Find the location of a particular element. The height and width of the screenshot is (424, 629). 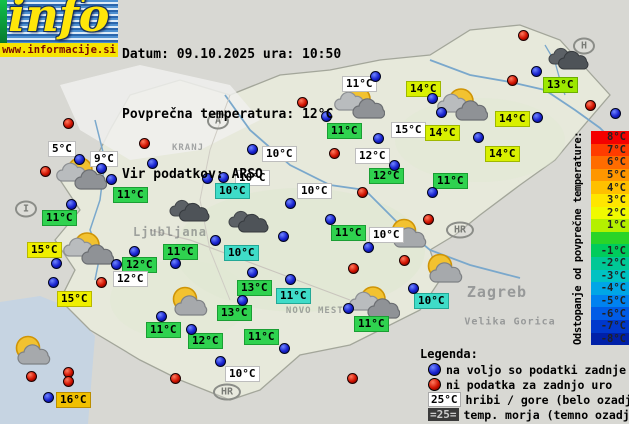

site-logo: info www.informacije.si is located at coordinates (59, 28).